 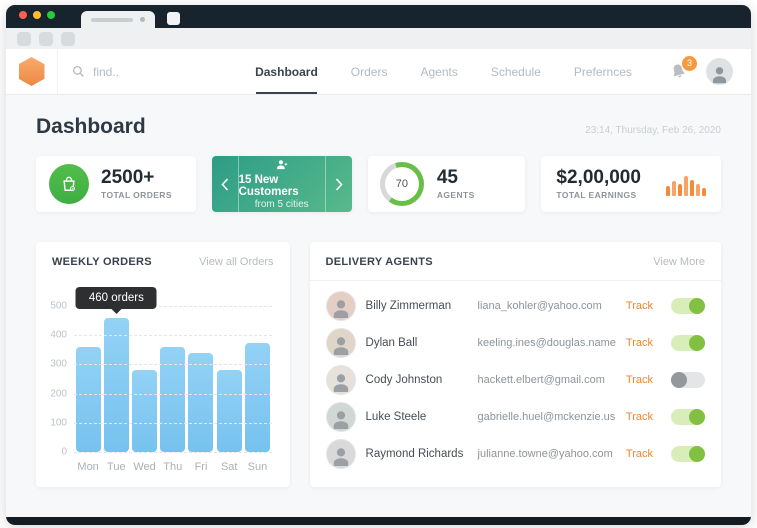 I want to click on chevron-left-icon, so click(x=224, y=184).